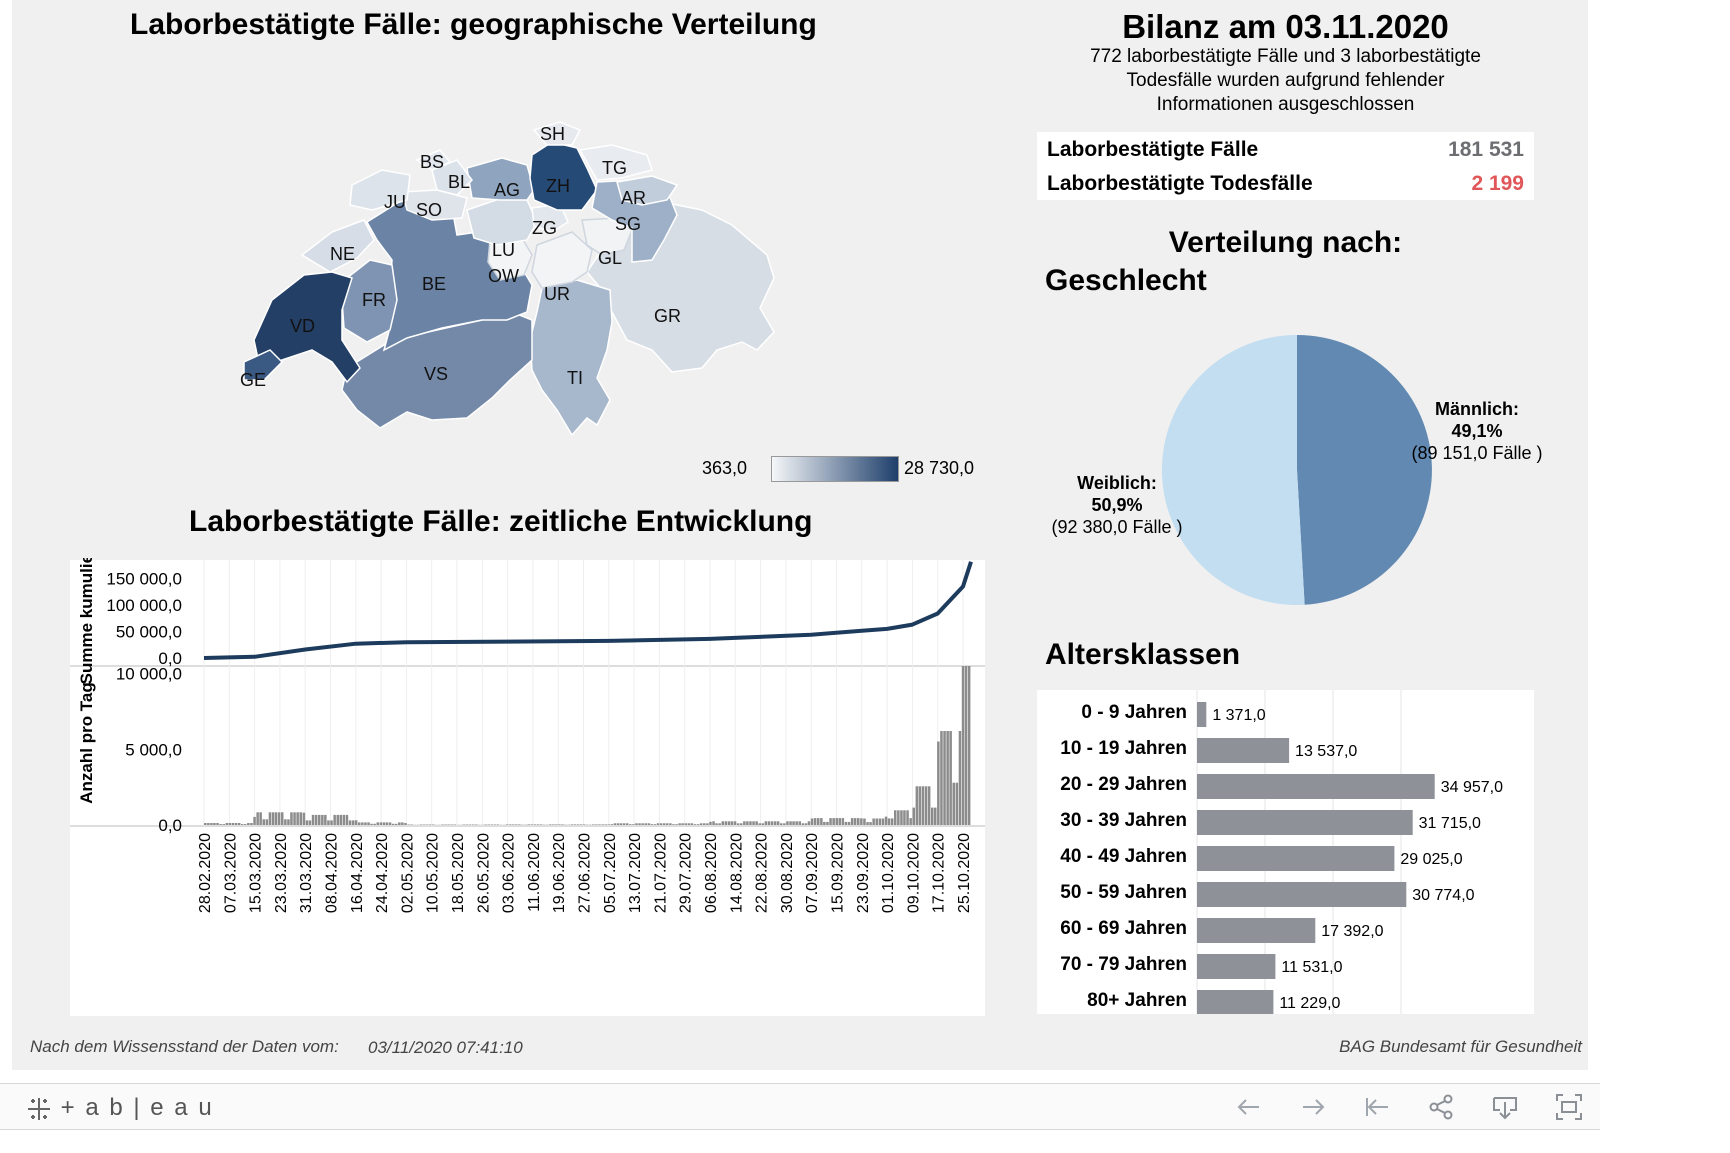 The height and width of the screenshot is (1153, 1730). I want to click on date-tick-label: 05.07.2020, so click(610, 873).